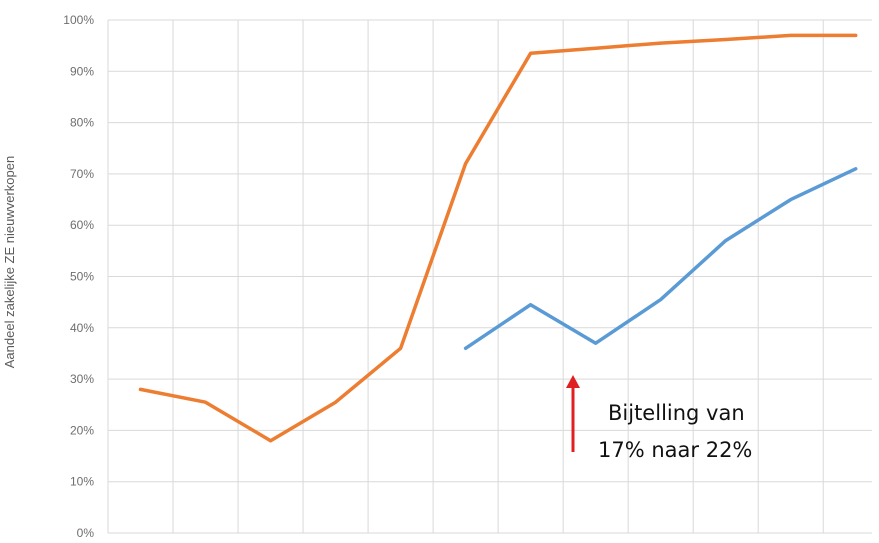 The image size is (879, 543). I want to click on y-tick-label: 40%, so click(82, 328).